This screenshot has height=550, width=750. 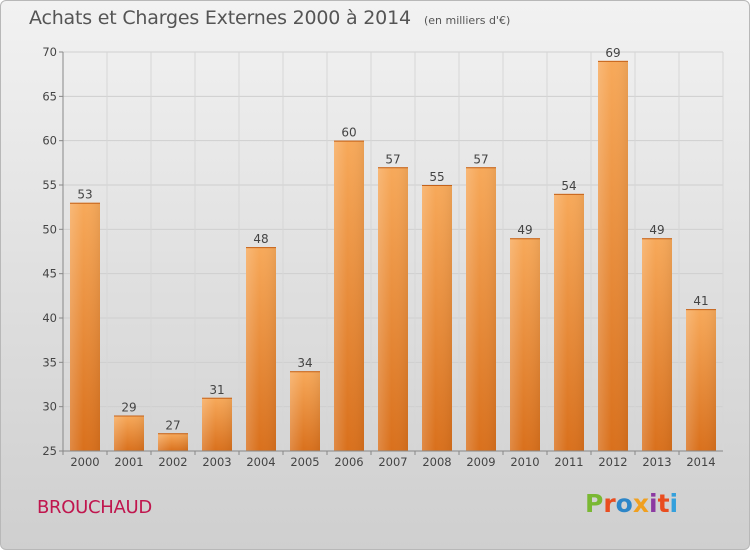 I want to click on x-tick-label: 2008, so click(x=436, y=462).